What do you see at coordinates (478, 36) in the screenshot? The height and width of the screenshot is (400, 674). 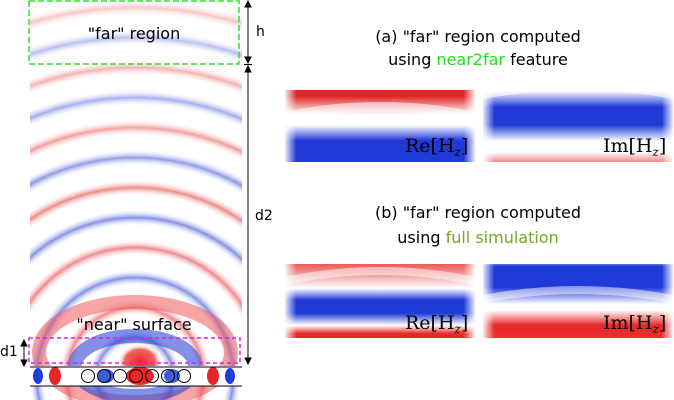 I see `panel-a-title: (a) "far" region computed` at bounding box center [478, 36].